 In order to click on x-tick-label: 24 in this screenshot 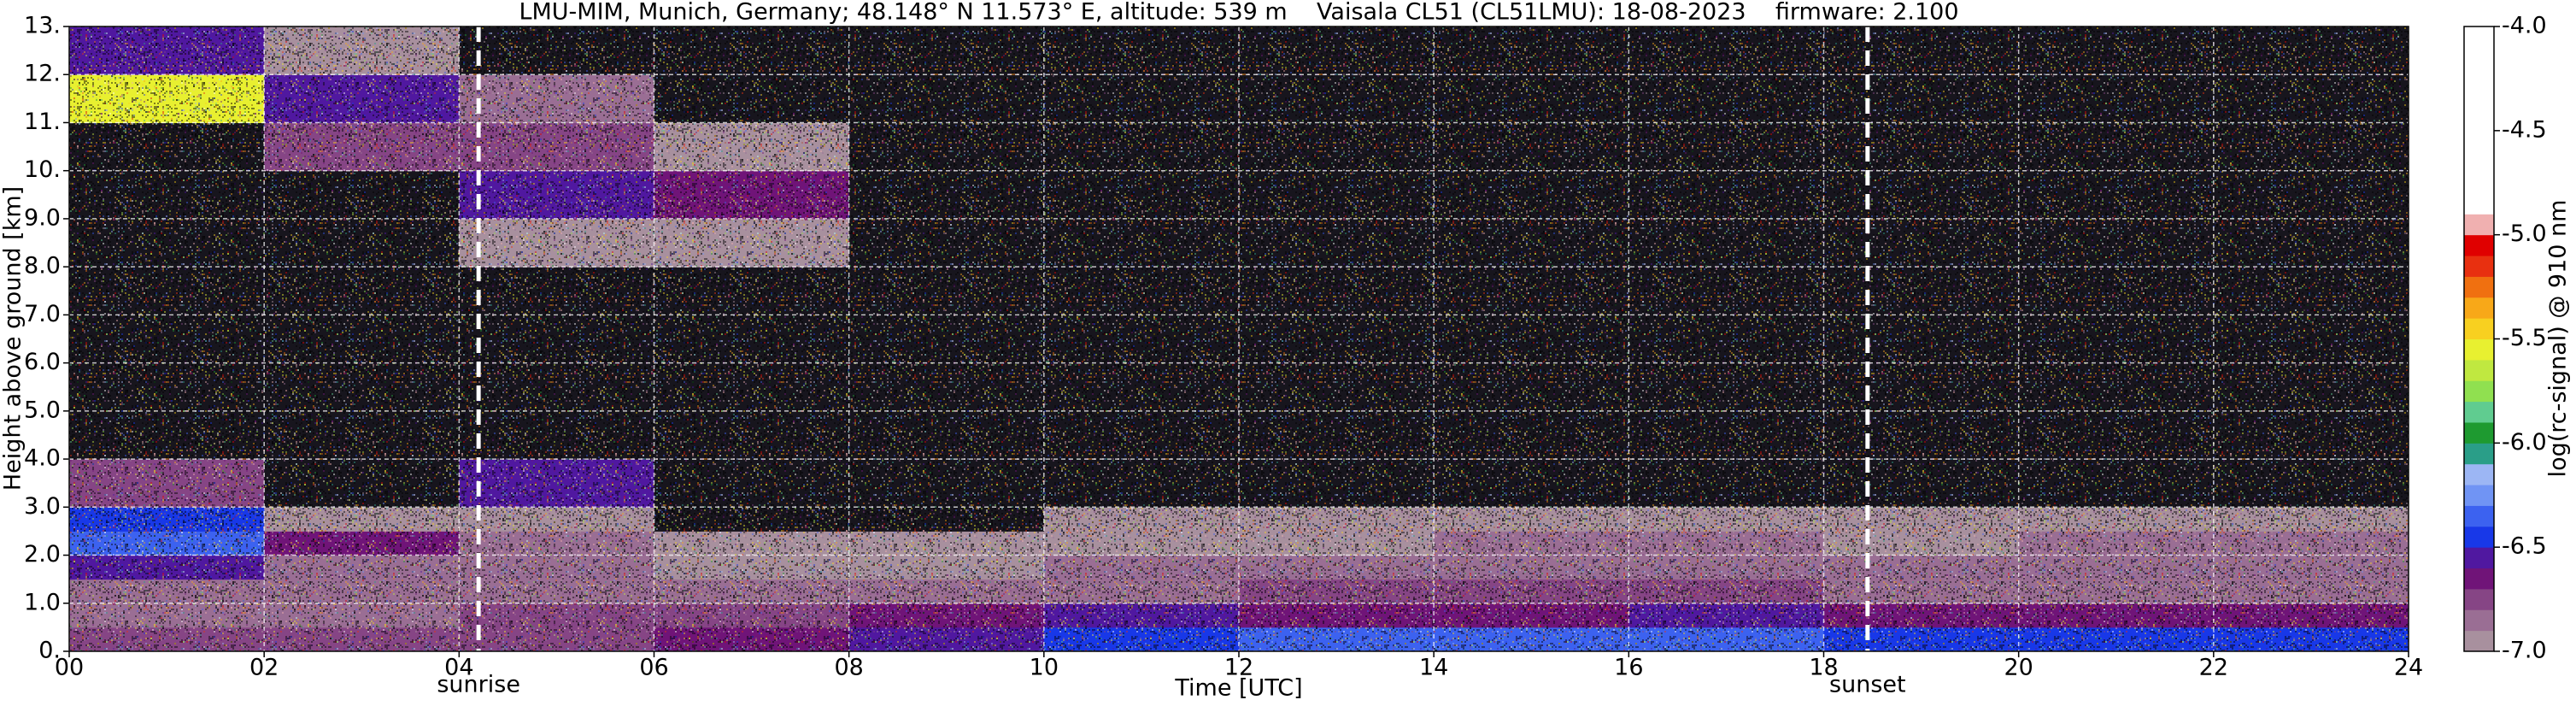, I will do `click(2408, 668)`.